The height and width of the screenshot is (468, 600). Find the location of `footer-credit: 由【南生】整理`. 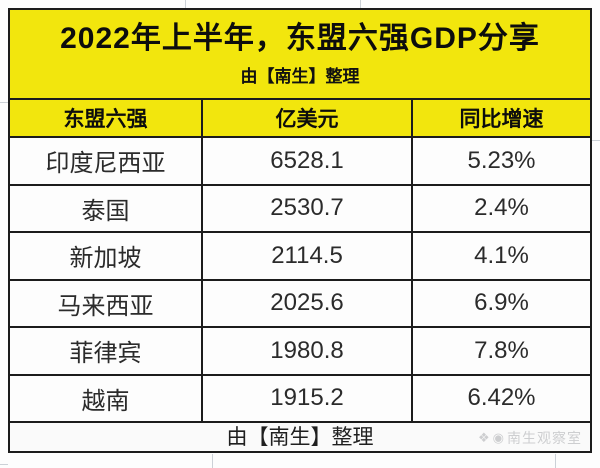

footer-credit: 由【南生】整理 is located at coordinates (300, 437).